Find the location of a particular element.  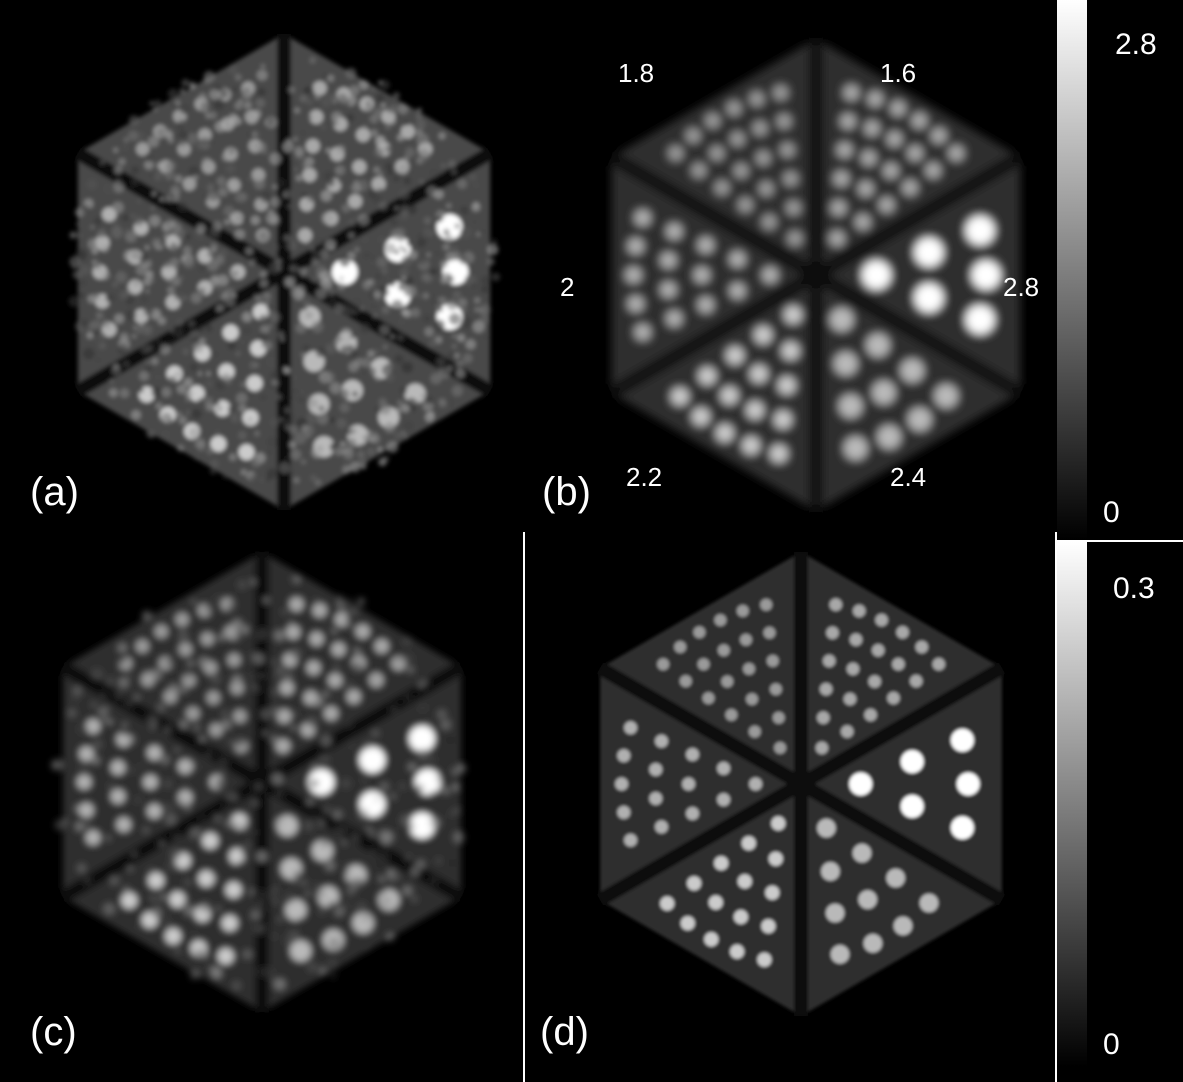

colorbar-bottom-max: 0.3 is located at coordinates (1134, 588).